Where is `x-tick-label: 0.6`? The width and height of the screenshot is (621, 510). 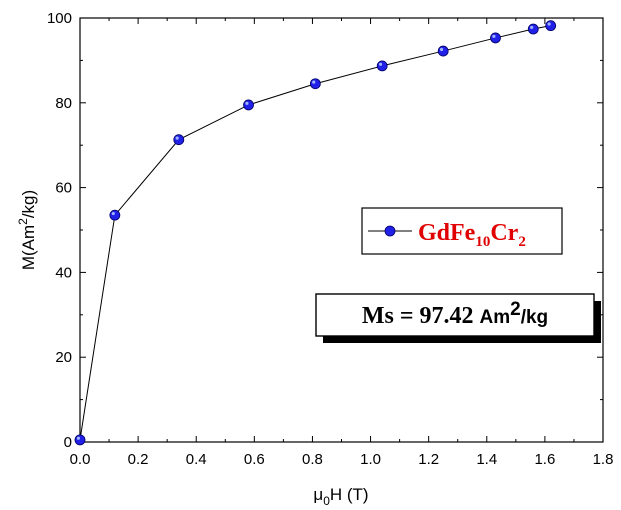
x-tick-label: 0.6 is located at coordinates (254, 459).